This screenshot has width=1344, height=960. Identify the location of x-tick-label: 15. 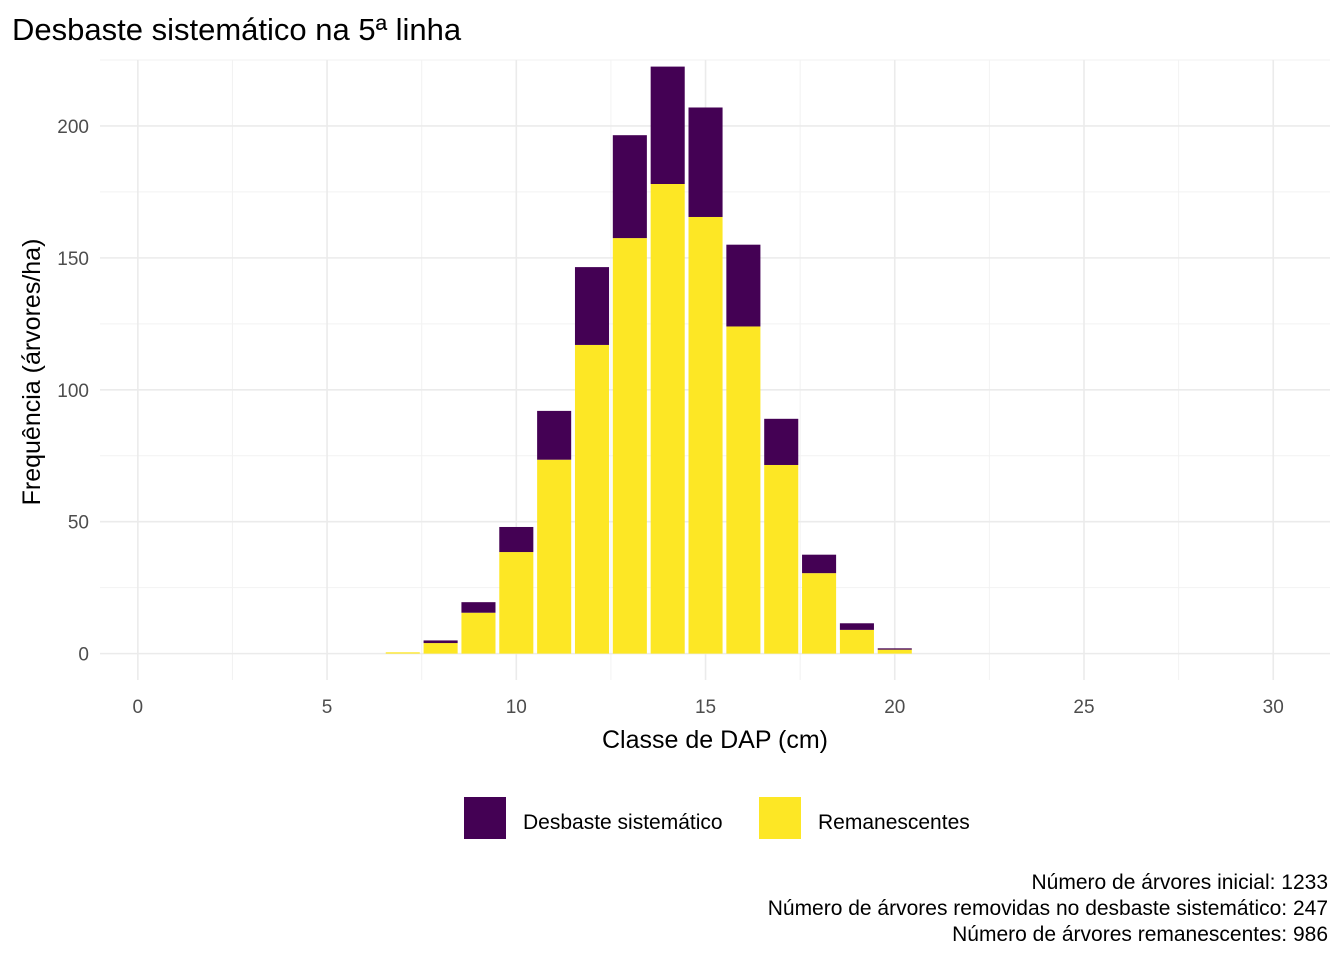
(705, 707).